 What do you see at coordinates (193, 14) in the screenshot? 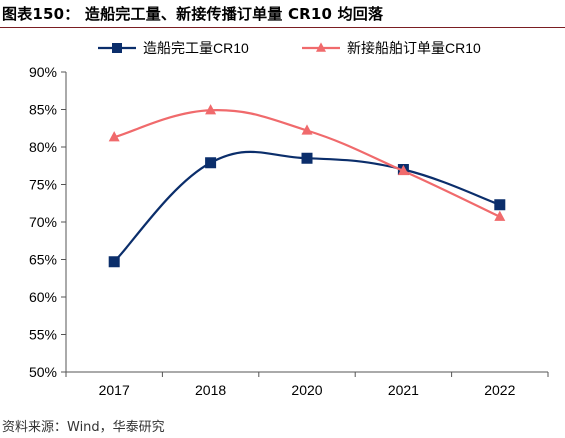
I see `figure-title: 图表150： 造船完工量、新接传播订单量 CR10 均回落` at bounding box center [193, 14].